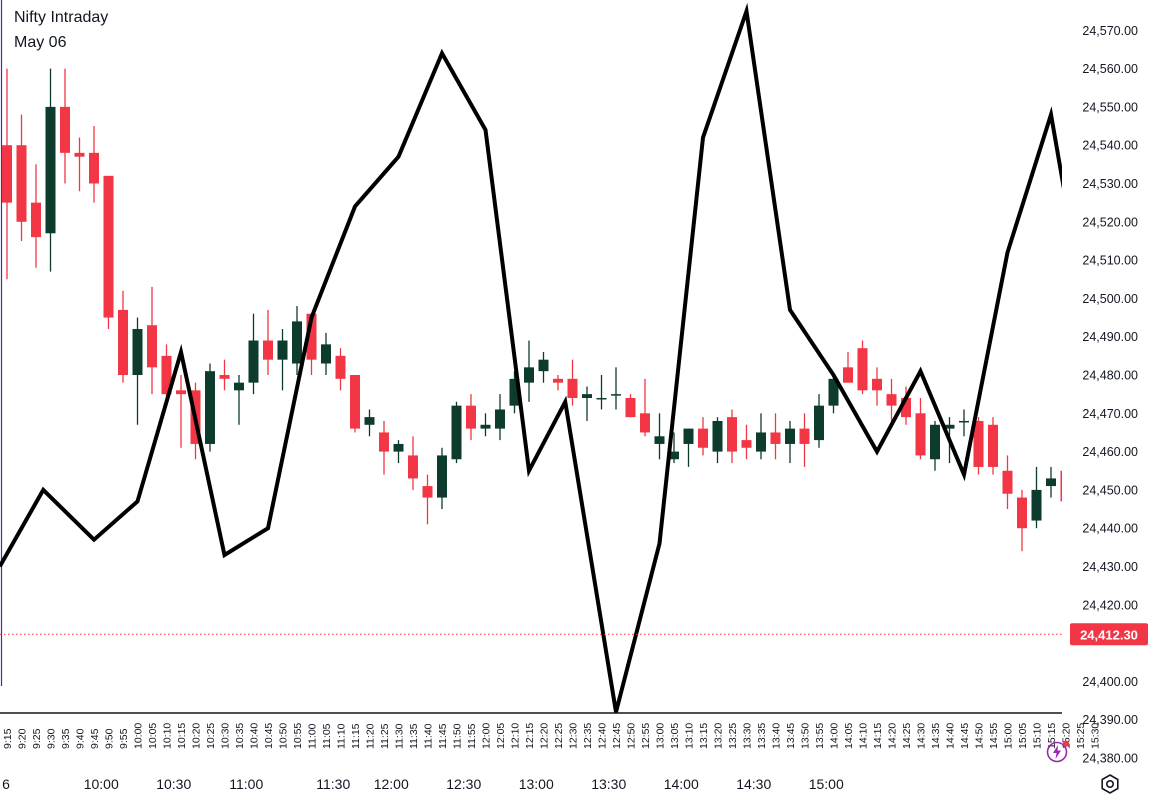 The image size is (1150, 805). I want to click on candle-time-label: 11:00, so click(313, 736).